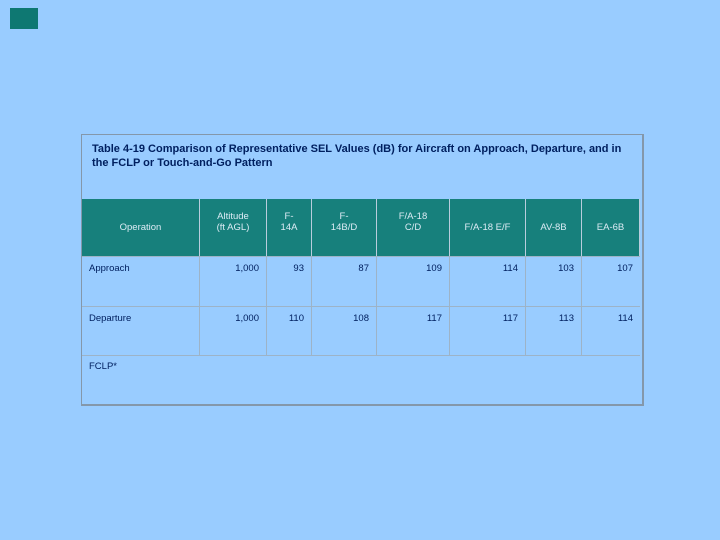 The width and height of the screenshot is (720, 540). I want to click on data-cell-operation: Approach, so click(141, 281).